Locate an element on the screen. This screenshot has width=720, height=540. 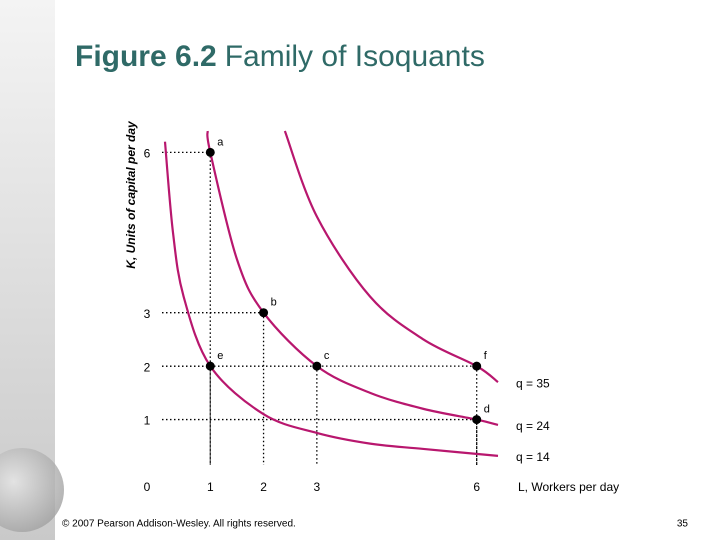
point-label: b is located at coordinates (274, 303).